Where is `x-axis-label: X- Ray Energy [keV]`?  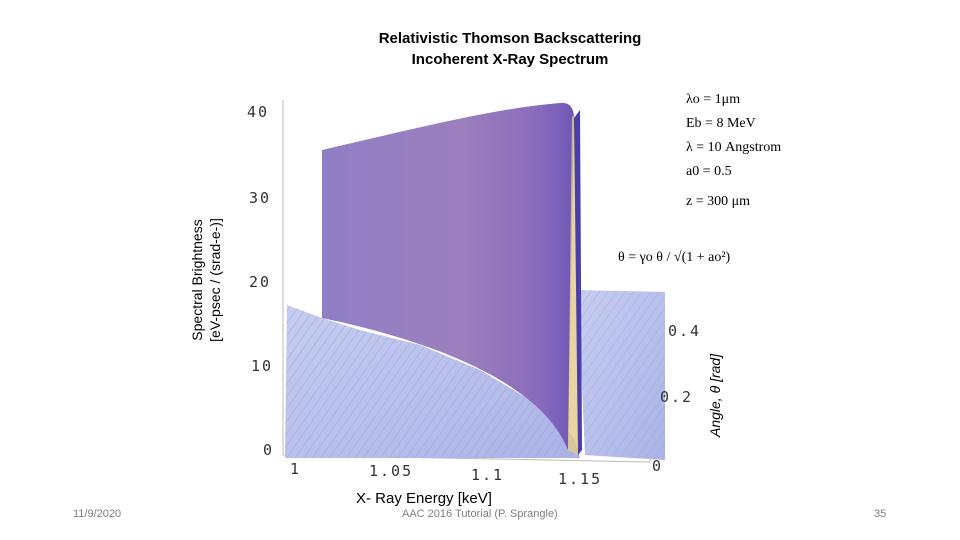 x-axis-label: X- Ray Energy [keV] is located at coordinates (424, 498).